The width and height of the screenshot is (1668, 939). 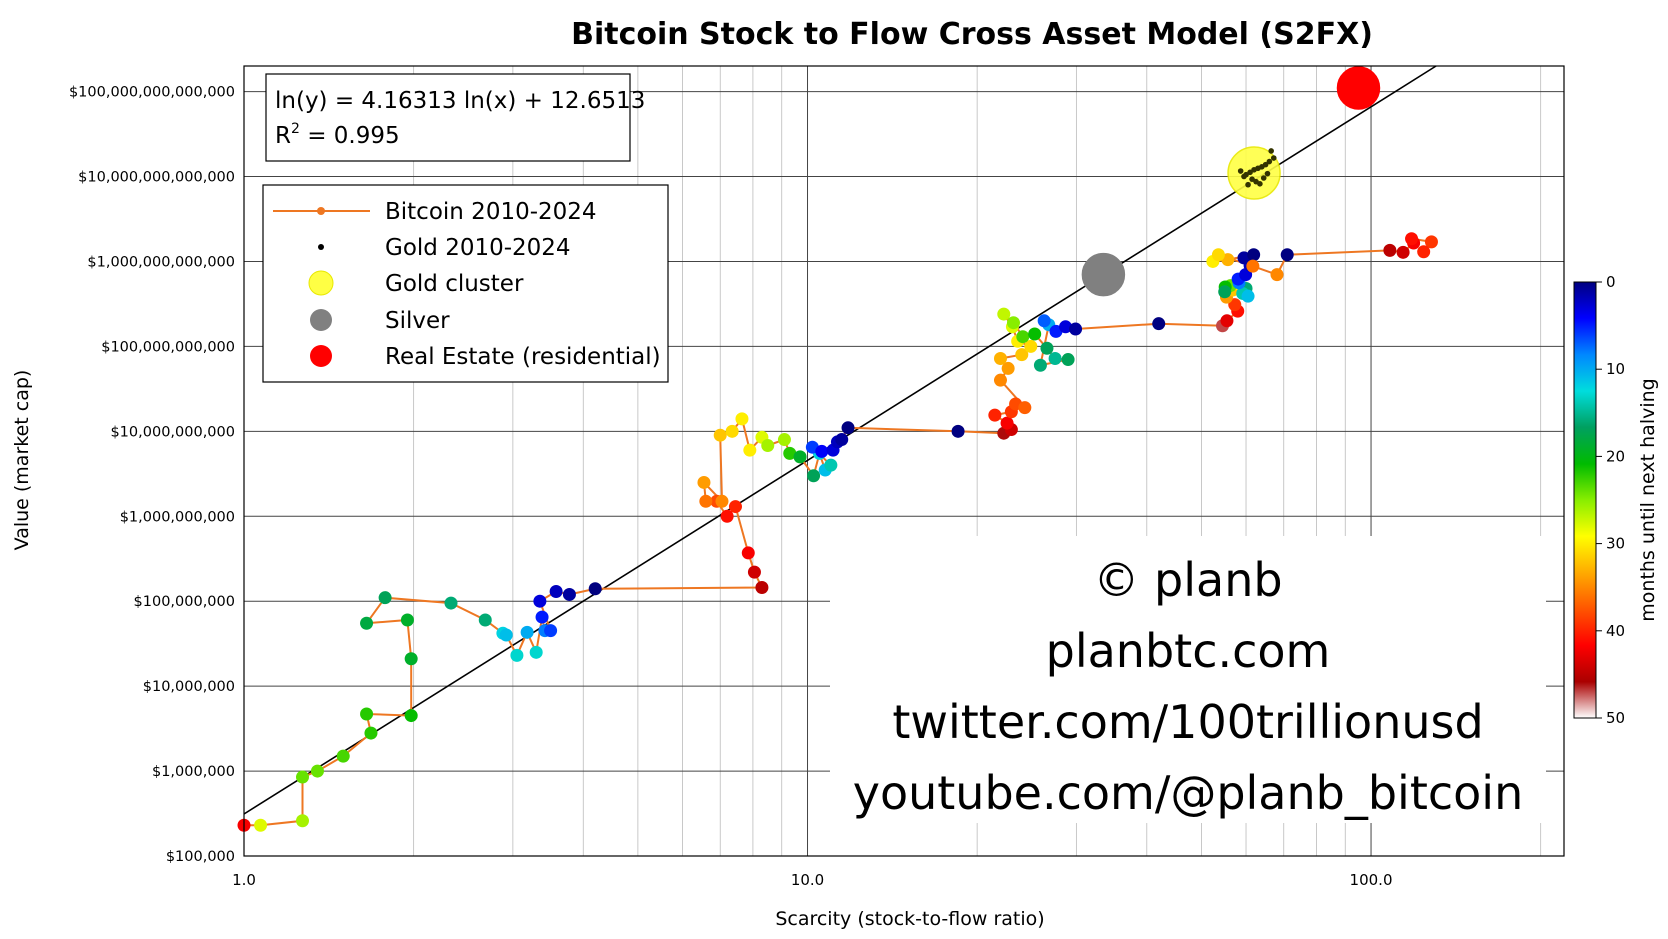 What do you see at coordinates (168, 347) in the screenshot?
I see `y-tick-label: $100,000,000,000` at bounding box center [168, 347].